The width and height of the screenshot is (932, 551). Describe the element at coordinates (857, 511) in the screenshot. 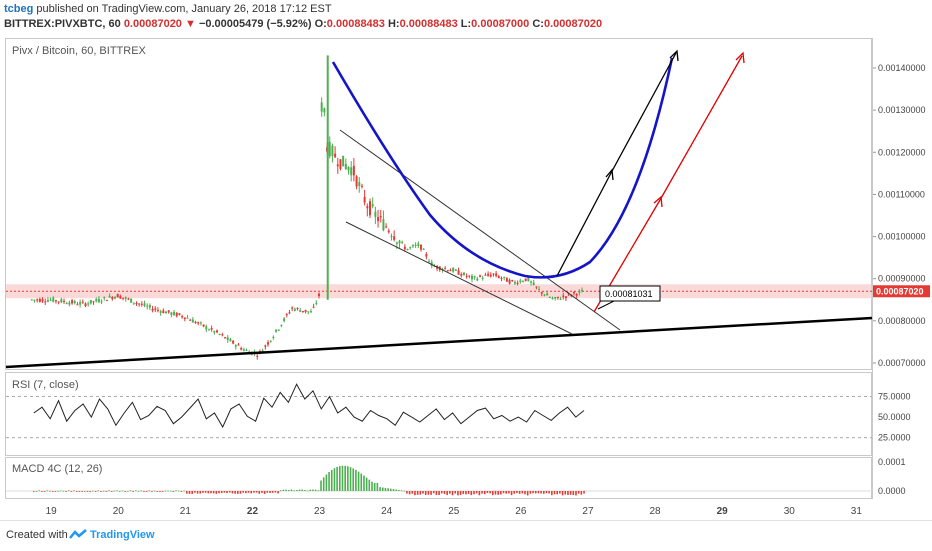

I see `time-axis-label: 31` at that location.